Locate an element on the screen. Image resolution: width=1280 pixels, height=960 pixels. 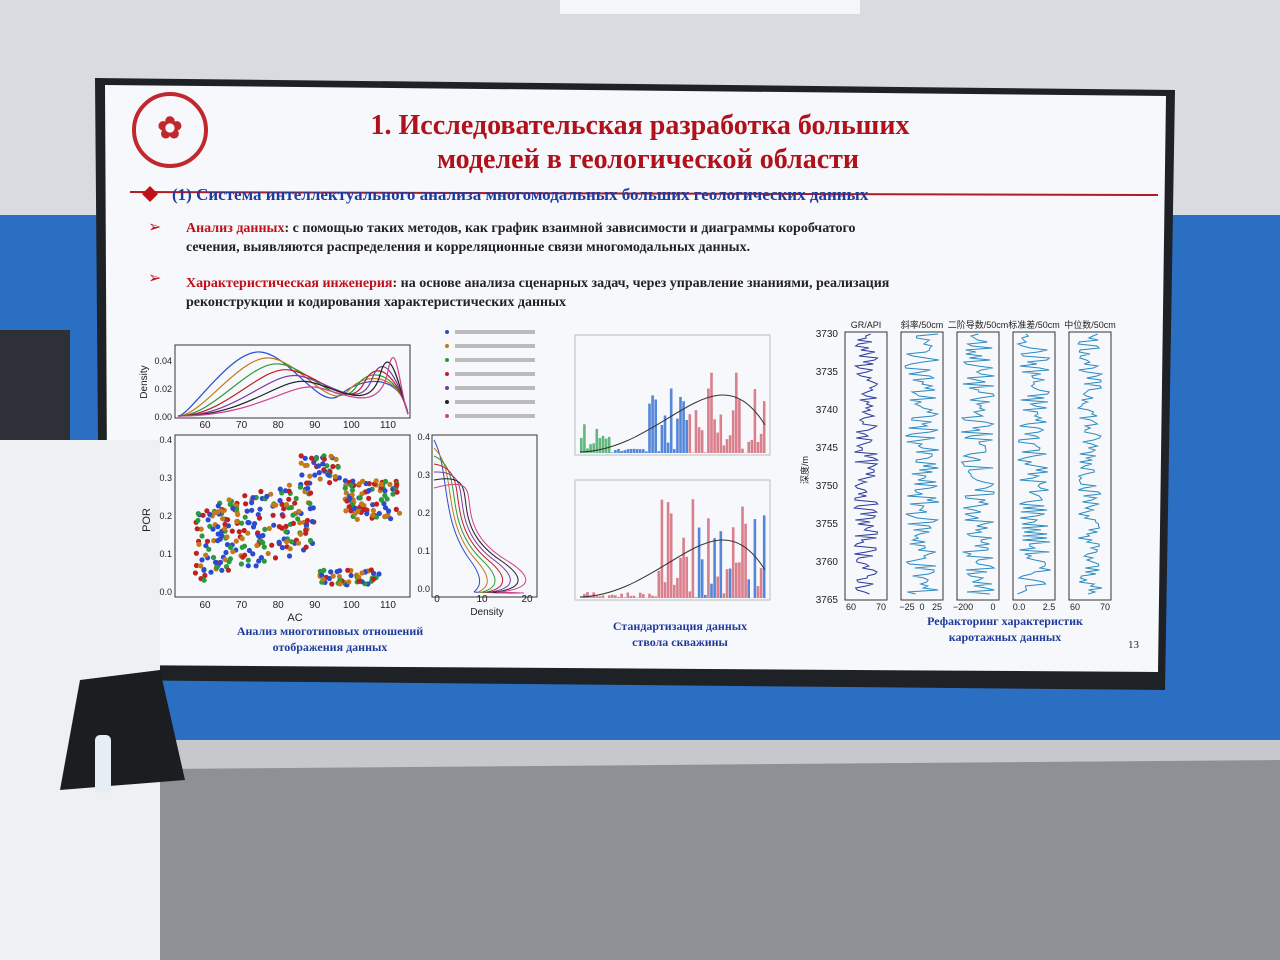
y-tick-label: 3730 is located at coordinates (827, 334).